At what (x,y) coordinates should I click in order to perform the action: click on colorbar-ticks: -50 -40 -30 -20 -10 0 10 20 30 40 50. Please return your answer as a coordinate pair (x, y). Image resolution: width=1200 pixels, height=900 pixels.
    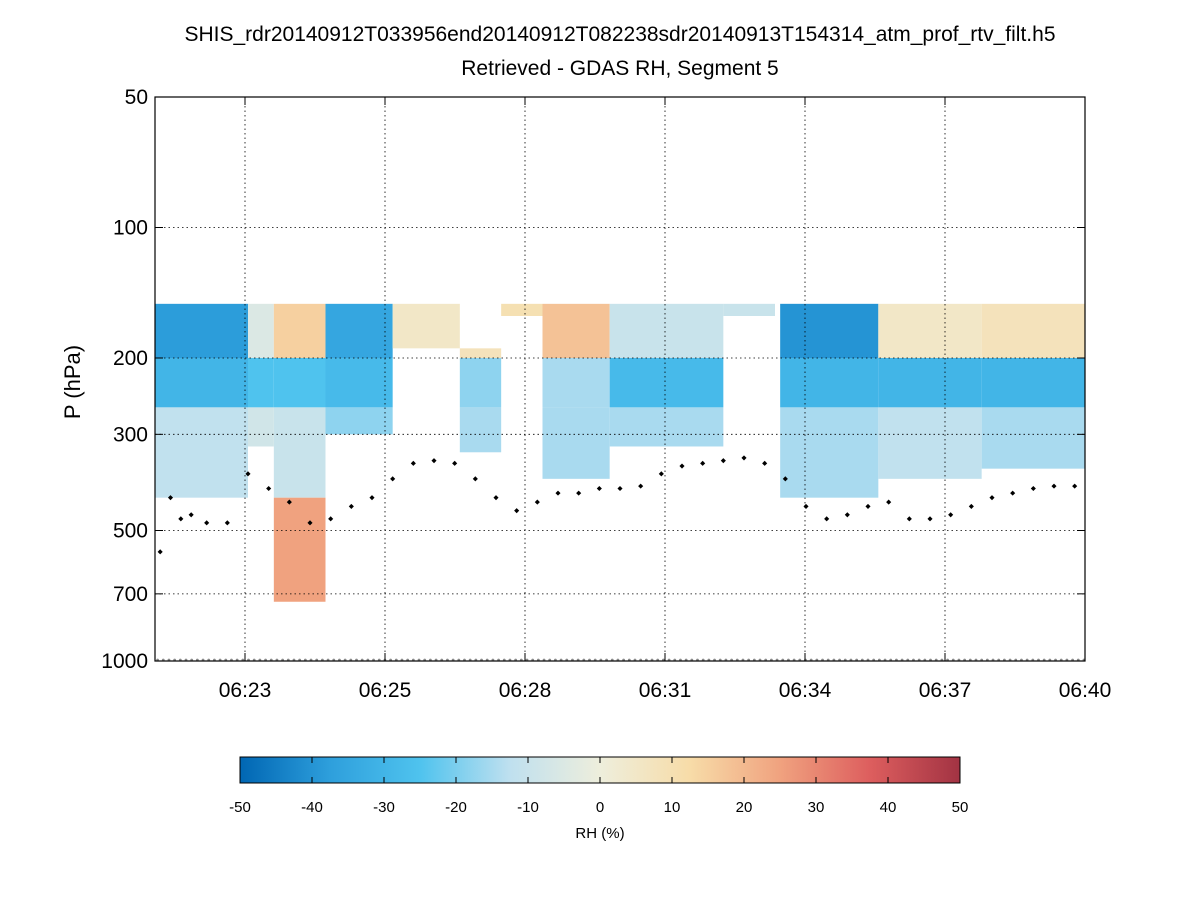
    Looking at the image, I should click on (598, 786).